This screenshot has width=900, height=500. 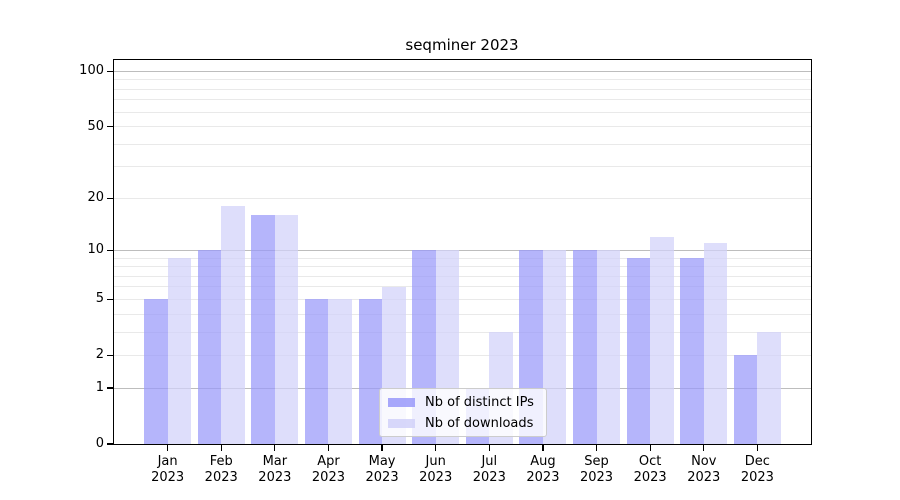 What do you see at coordinates (554, 347) in the screenshot?
I see `bar-downloads-aug` at bounding box center [554, 347].